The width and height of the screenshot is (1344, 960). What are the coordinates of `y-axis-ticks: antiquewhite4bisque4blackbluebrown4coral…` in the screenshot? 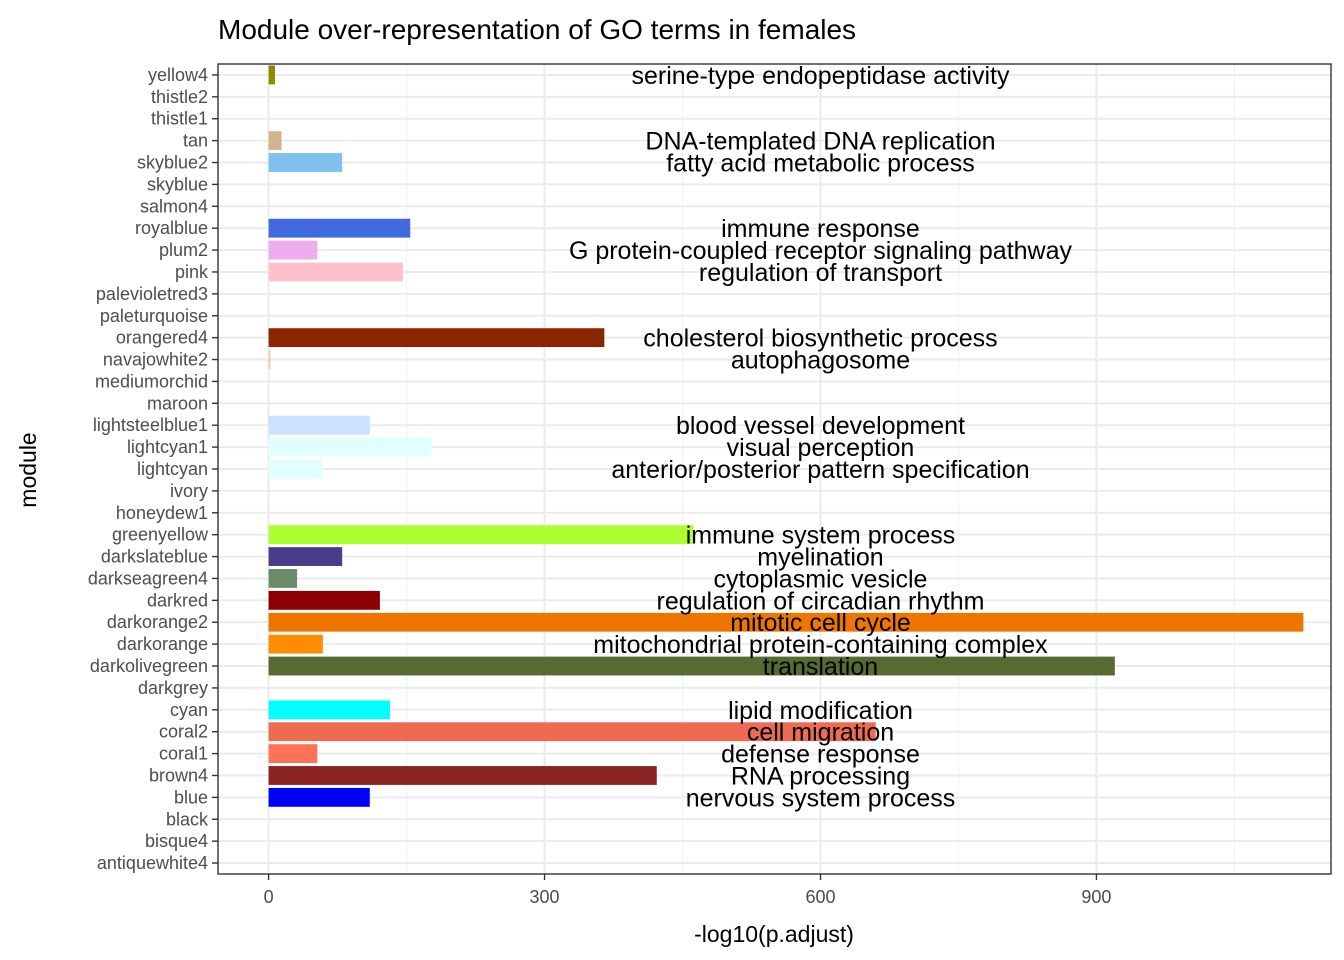 It's located at (153, 469).